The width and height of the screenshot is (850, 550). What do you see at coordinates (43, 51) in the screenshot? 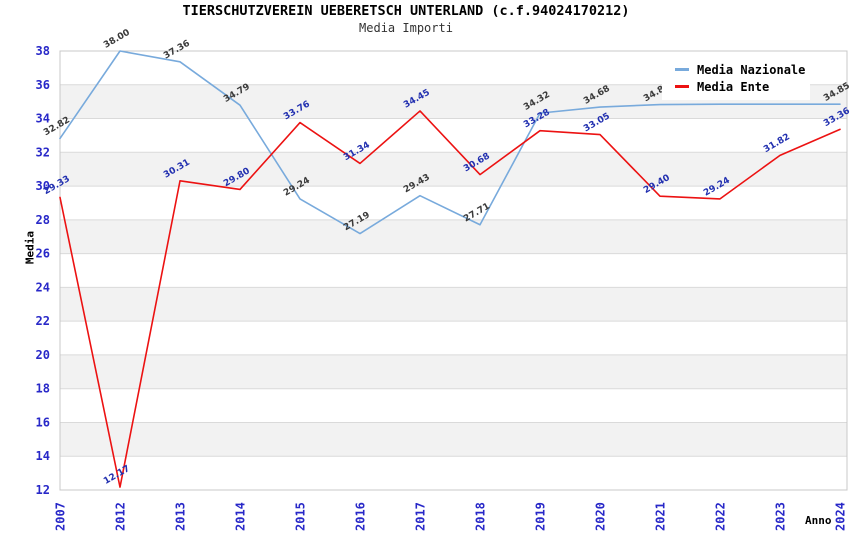
I see `y-tick-label: 38` at bounding box center [43, 51].